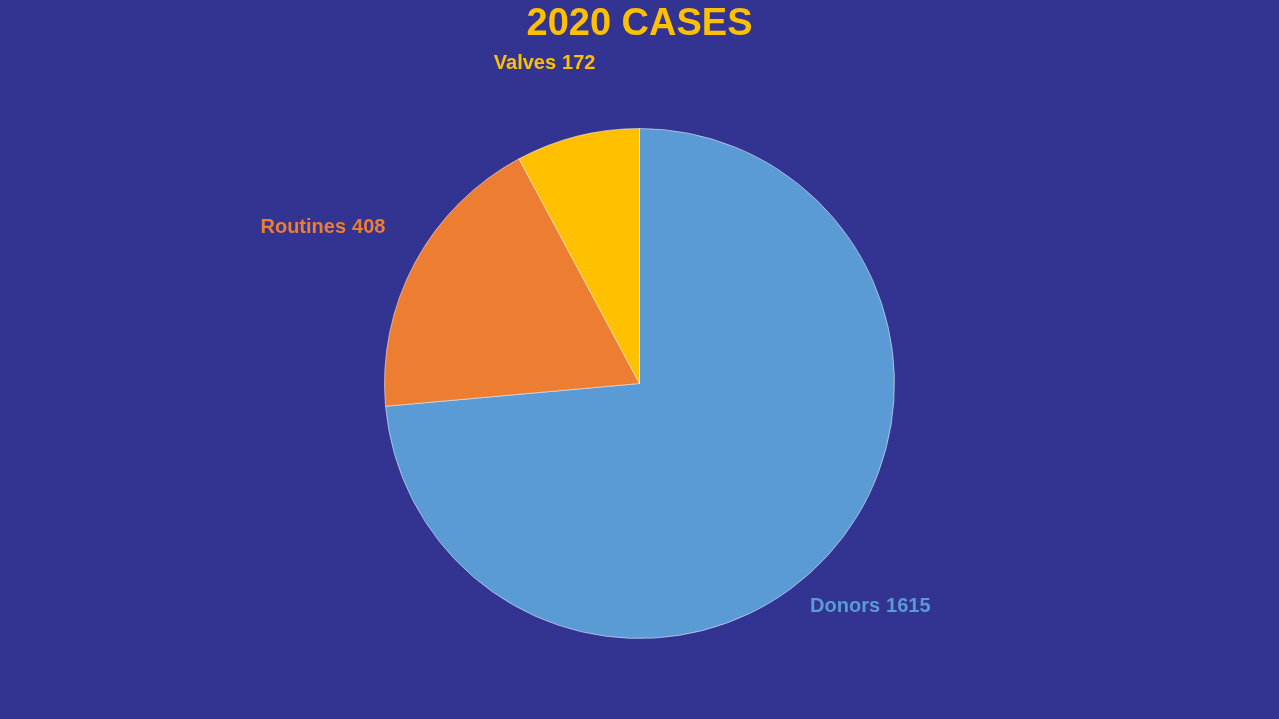  I want to click on slice-label: Donors, so click(845, 605).